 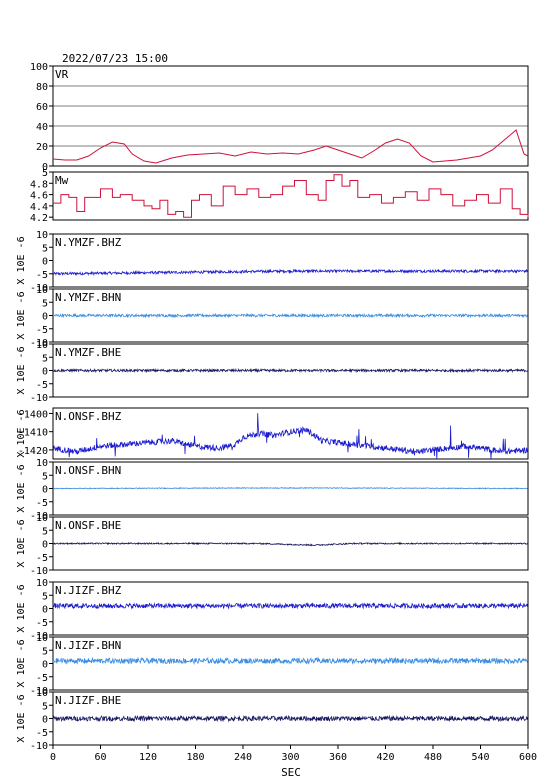 I want to click on y-tick-label: -1410, so click(x=33, y=433).